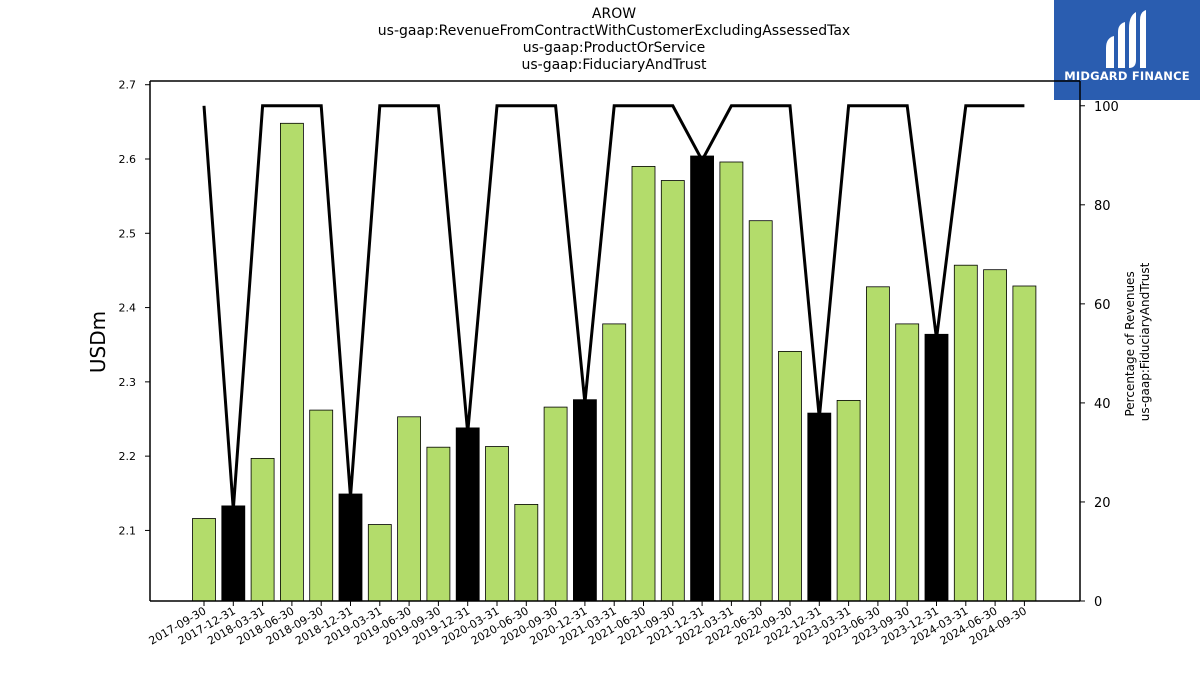 Image resolution: width=1200 pixels, height=675 pixels. Describe the element at coordinates (1130, 343) in the screenshot. I see `y2-axis-label-line1: Percentage of Revenues` at that location.